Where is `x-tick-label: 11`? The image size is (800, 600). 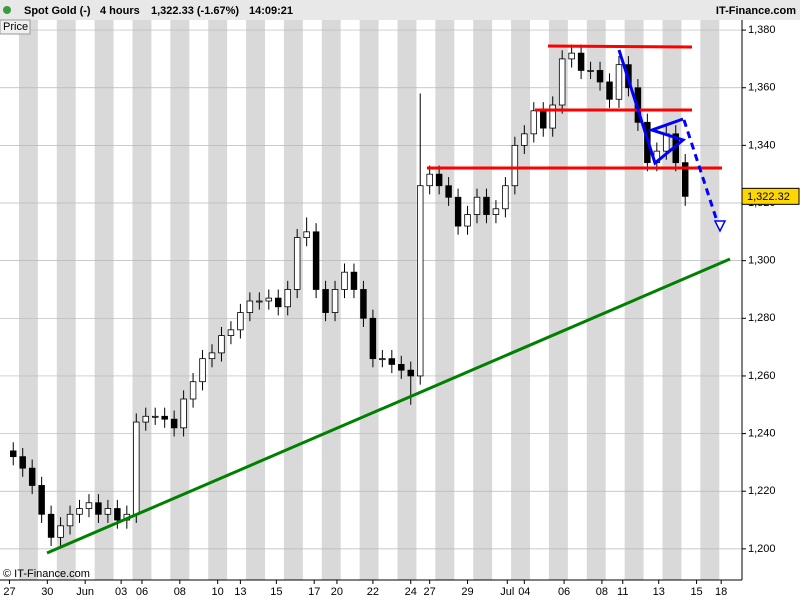
x-tick-label: 11 is located at coordinates (622, 592).